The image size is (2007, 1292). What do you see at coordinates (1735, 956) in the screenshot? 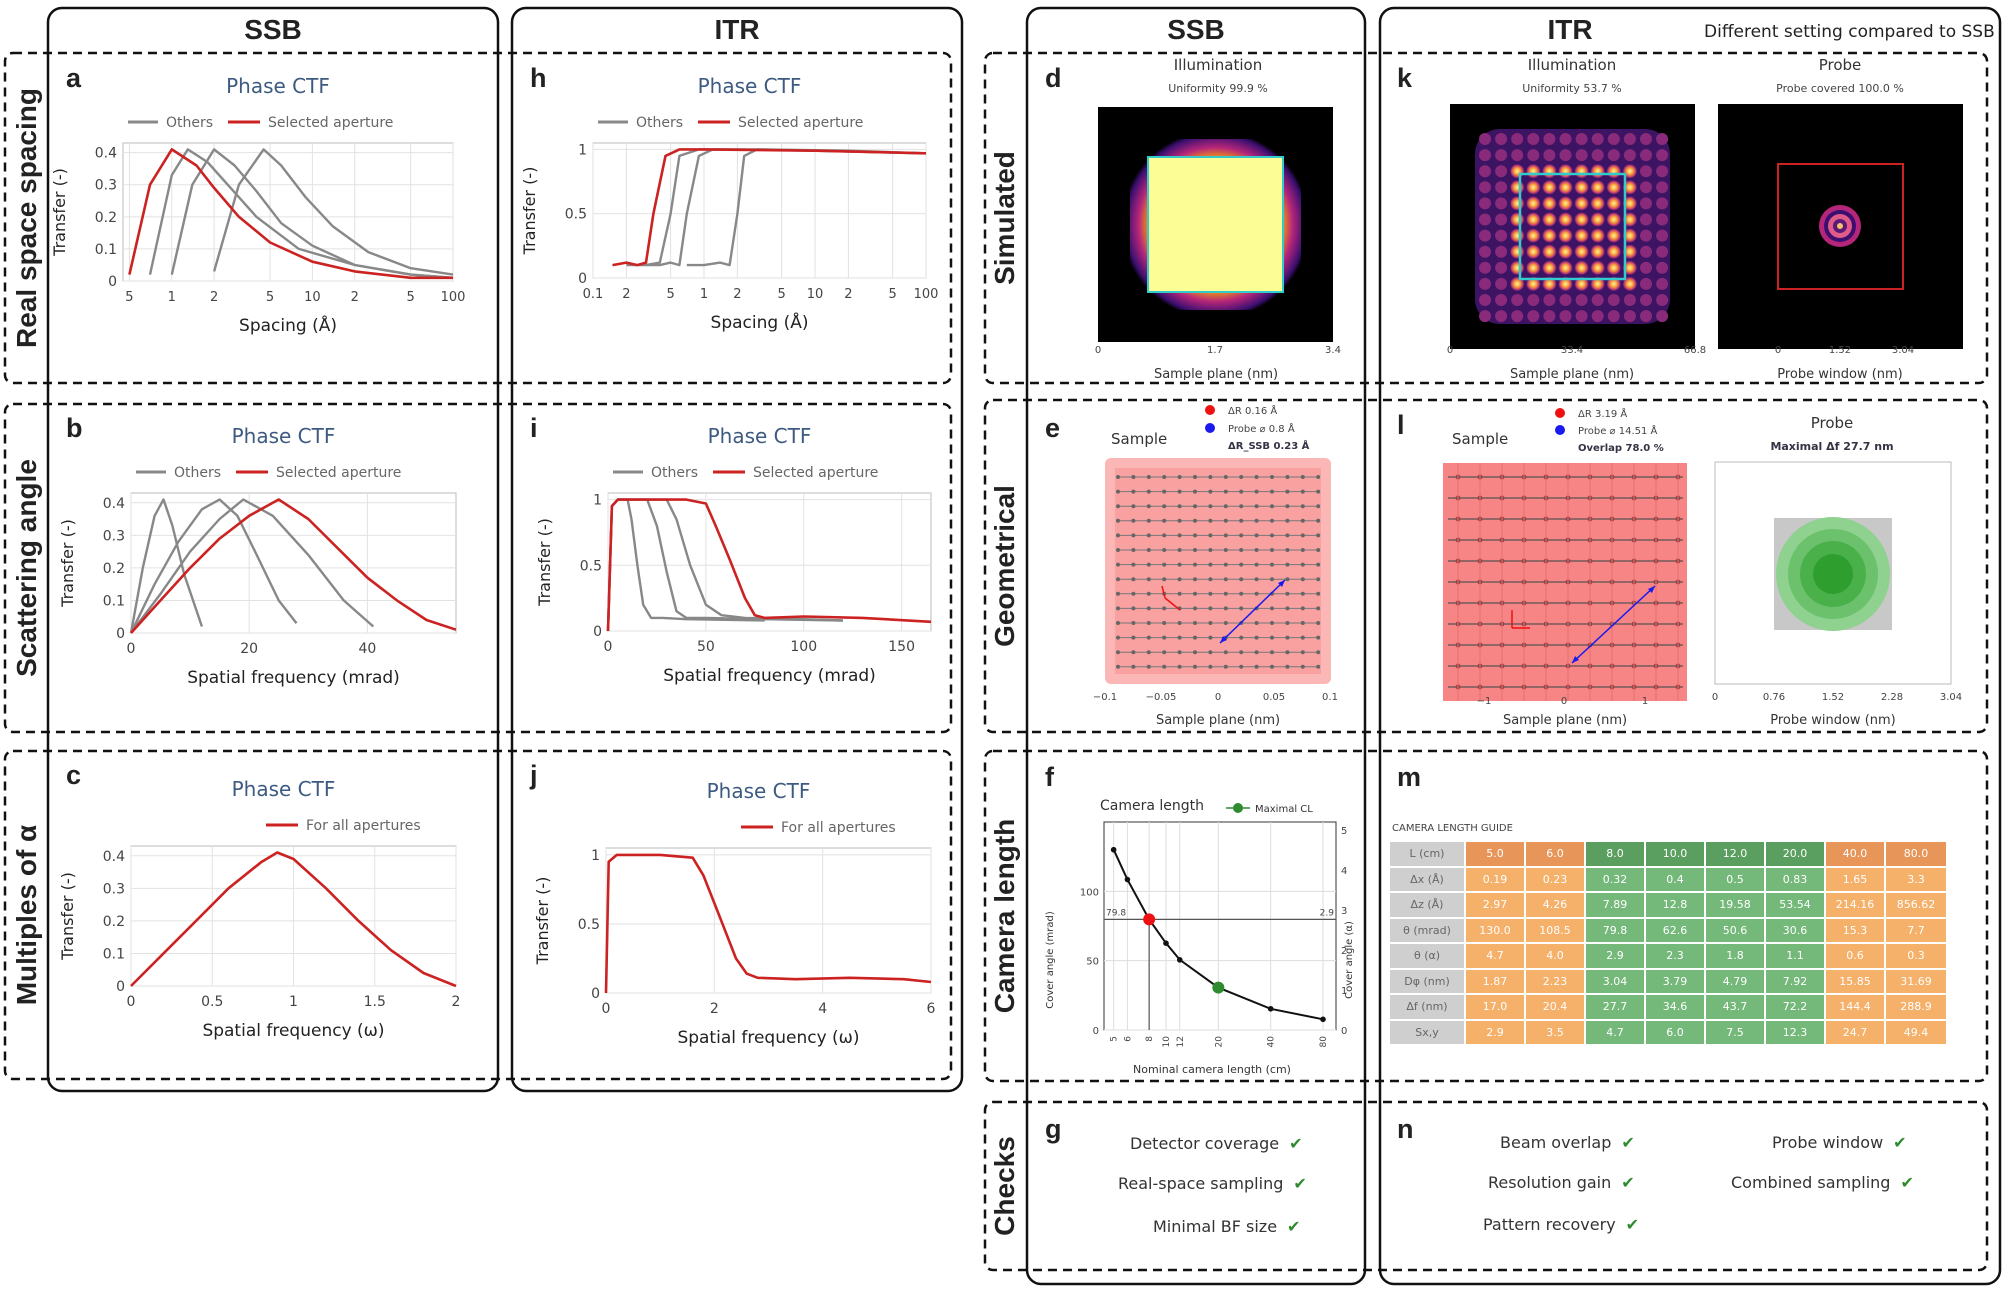
I see `table-cell: 1.8` at bounding box center [1735, 956].